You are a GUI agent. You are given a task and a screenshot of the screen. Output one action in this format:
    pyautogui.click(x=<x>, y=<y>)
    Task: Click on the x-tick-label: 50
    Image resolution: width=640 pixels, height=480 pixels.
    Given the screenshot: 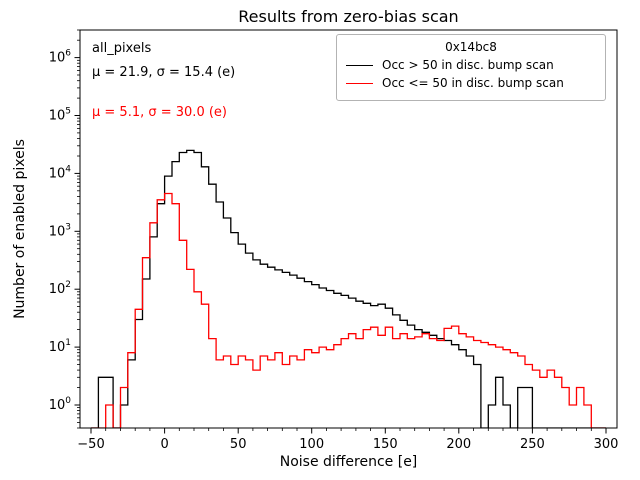 What is the action you would take?
    pyautogui.click(x=238, y=444)
    